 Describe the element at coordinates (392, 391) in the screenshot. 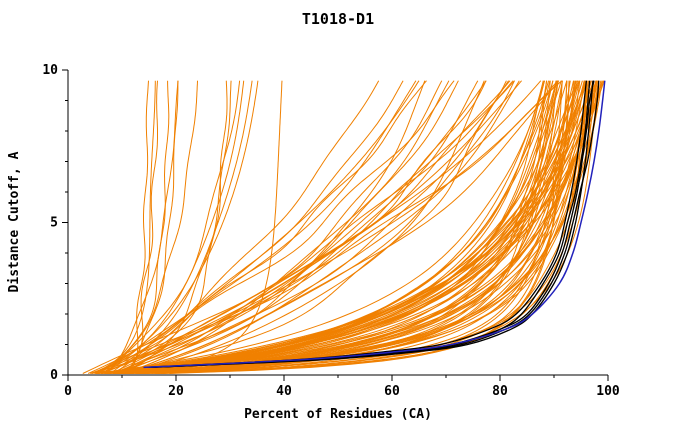

I see `x-tick-label: 60` at that location.